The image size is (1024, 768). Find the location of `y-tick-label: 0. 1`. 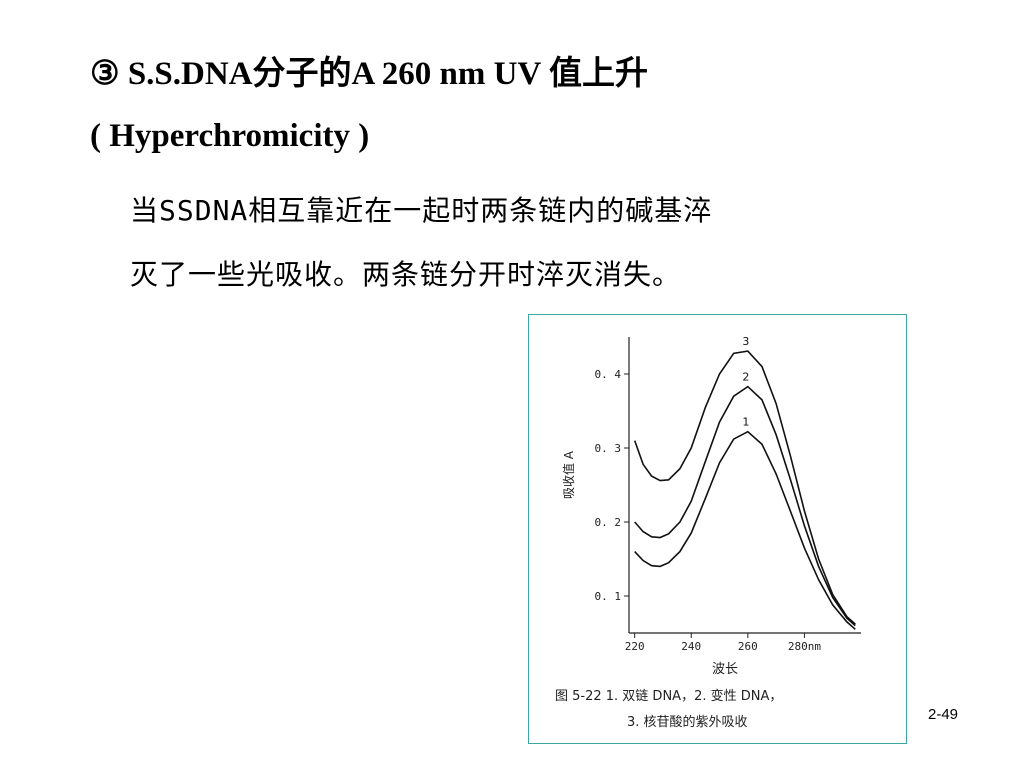

y-tick-label: 0. 1 is located at coordinates (608, 596).